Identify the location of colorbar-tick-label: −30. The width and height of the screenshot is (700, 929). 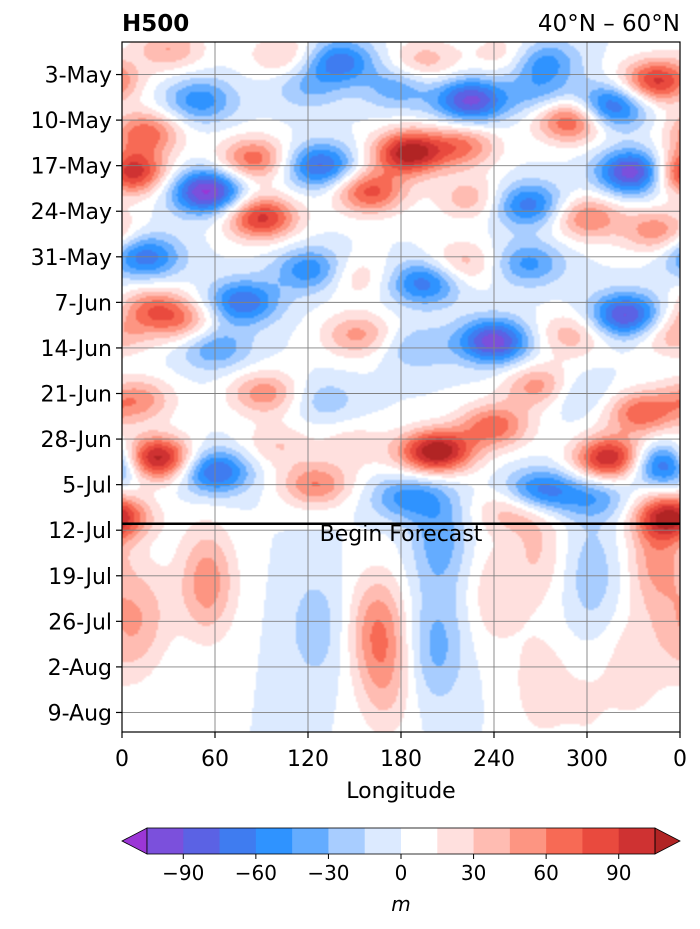
(328, 873).